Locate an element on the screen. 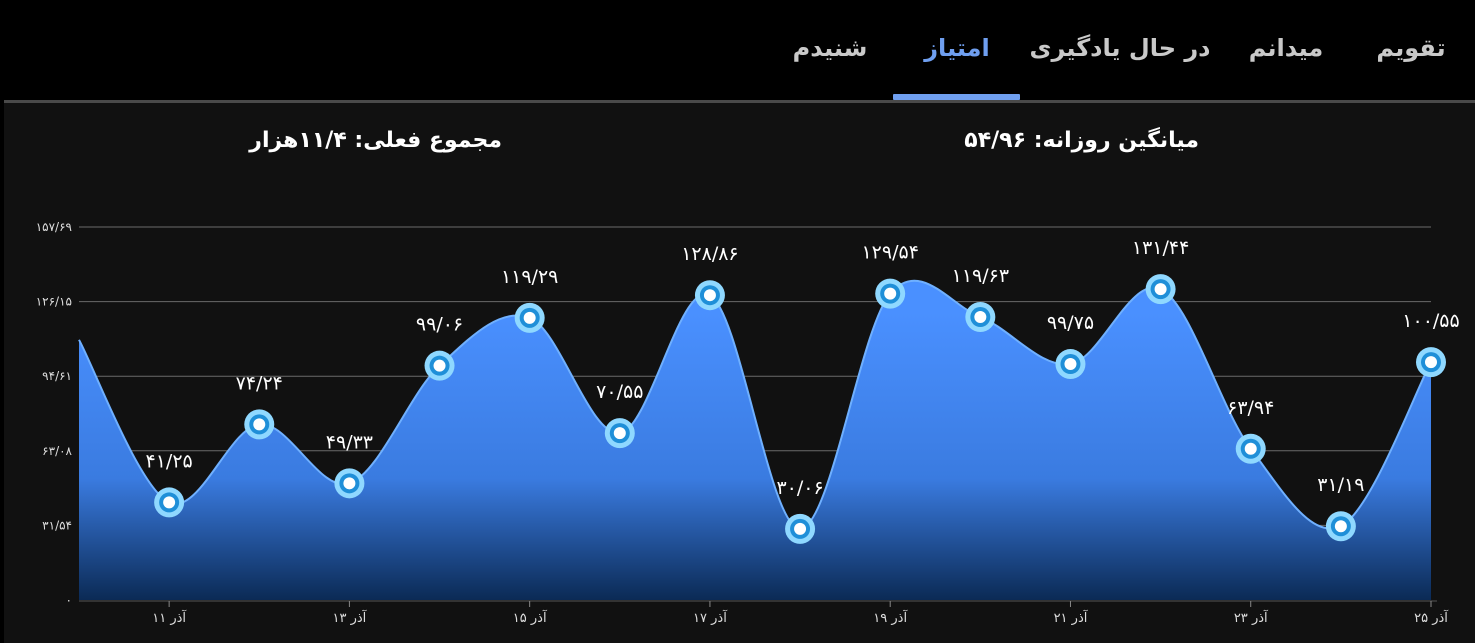 This screenshot has width=1475, height=643. x-tick-label: ۲۵ آذر is located at coordinates (1431, 617).